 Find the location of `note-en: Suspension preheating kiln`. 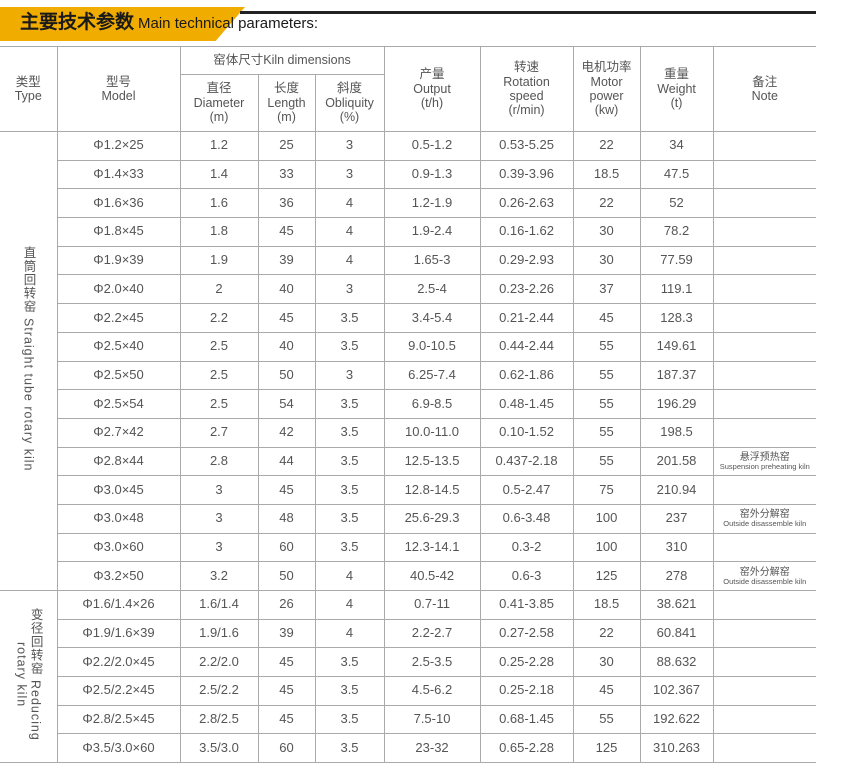

note-en: Suspension preheating kiln is located at coordinates (764, 466).